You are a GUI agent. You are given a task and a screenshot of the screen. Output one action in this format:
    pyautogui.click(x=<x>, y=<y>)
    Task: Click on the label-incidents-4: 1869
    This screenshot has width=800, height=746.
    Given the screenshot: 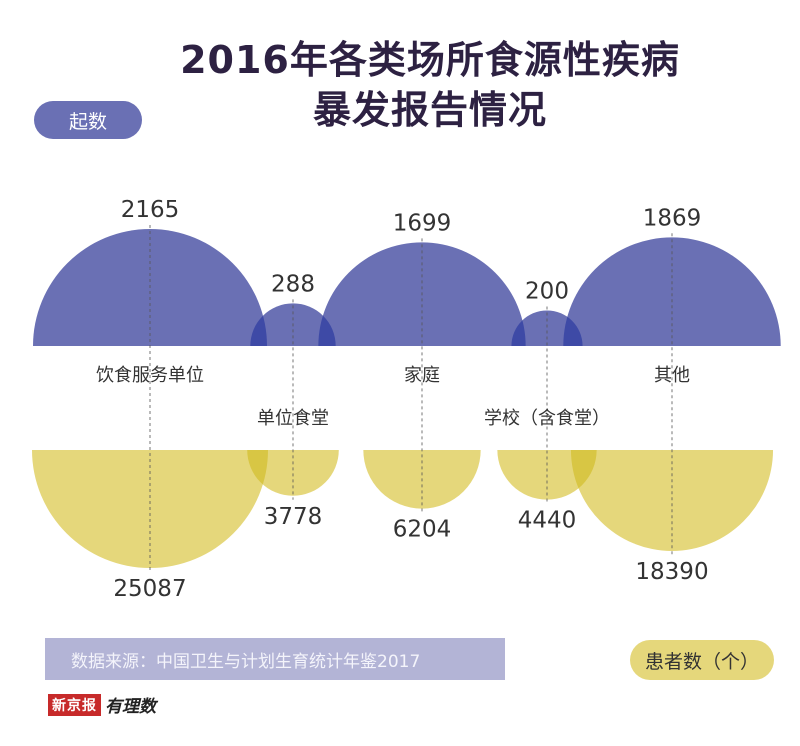 What is the action you would take?
    pyautogui.click(x=672, y=218)
    